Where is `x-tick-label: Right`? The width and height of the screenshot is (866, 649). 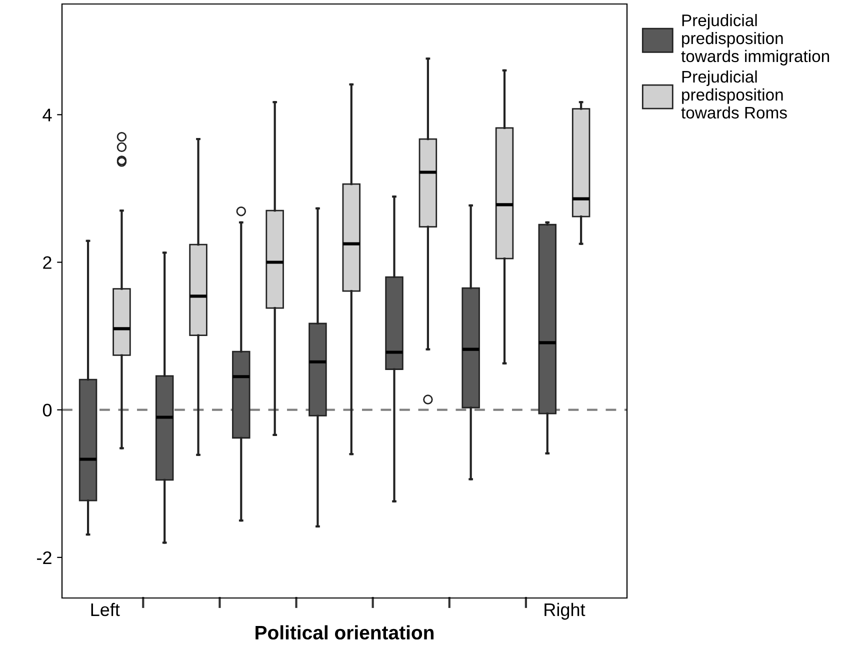
x-tick-label: Right is located at coordinates (565, 611).